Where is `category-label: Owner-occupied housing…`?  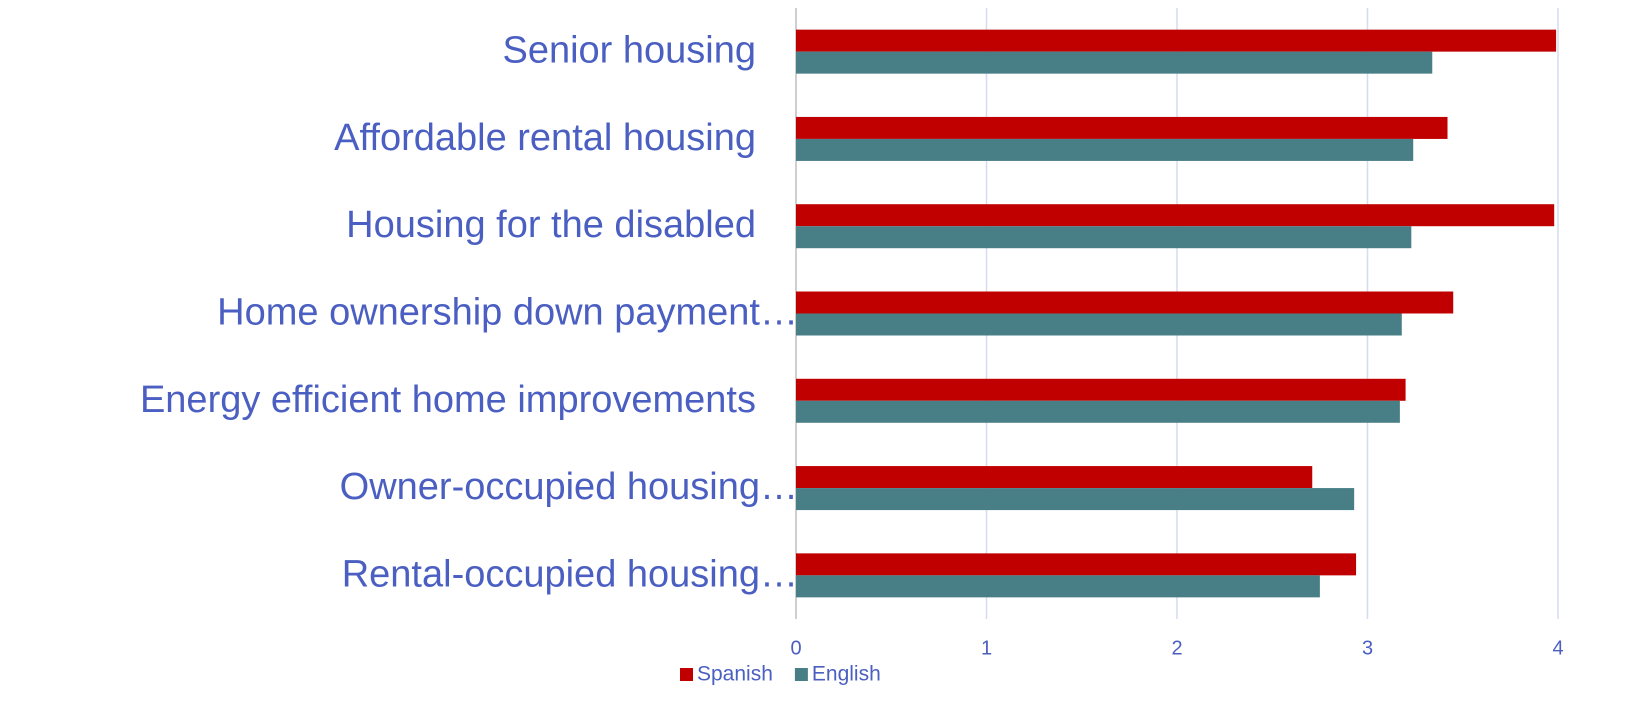
category-label: Owner-occupied housing… is located at coordinates (569, 487).